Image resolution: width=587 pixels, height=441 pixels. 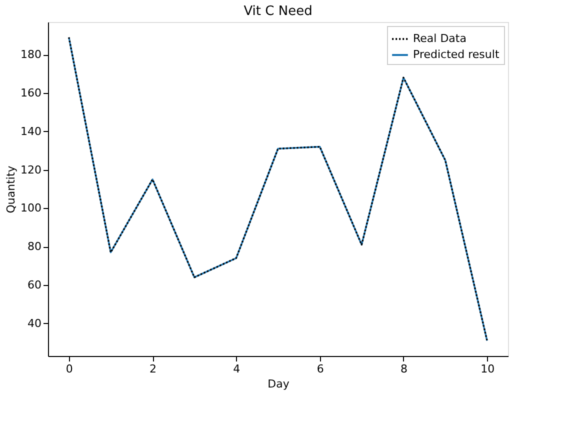 I want to click on legend-label: Real Data, so click(x=439, y=38).